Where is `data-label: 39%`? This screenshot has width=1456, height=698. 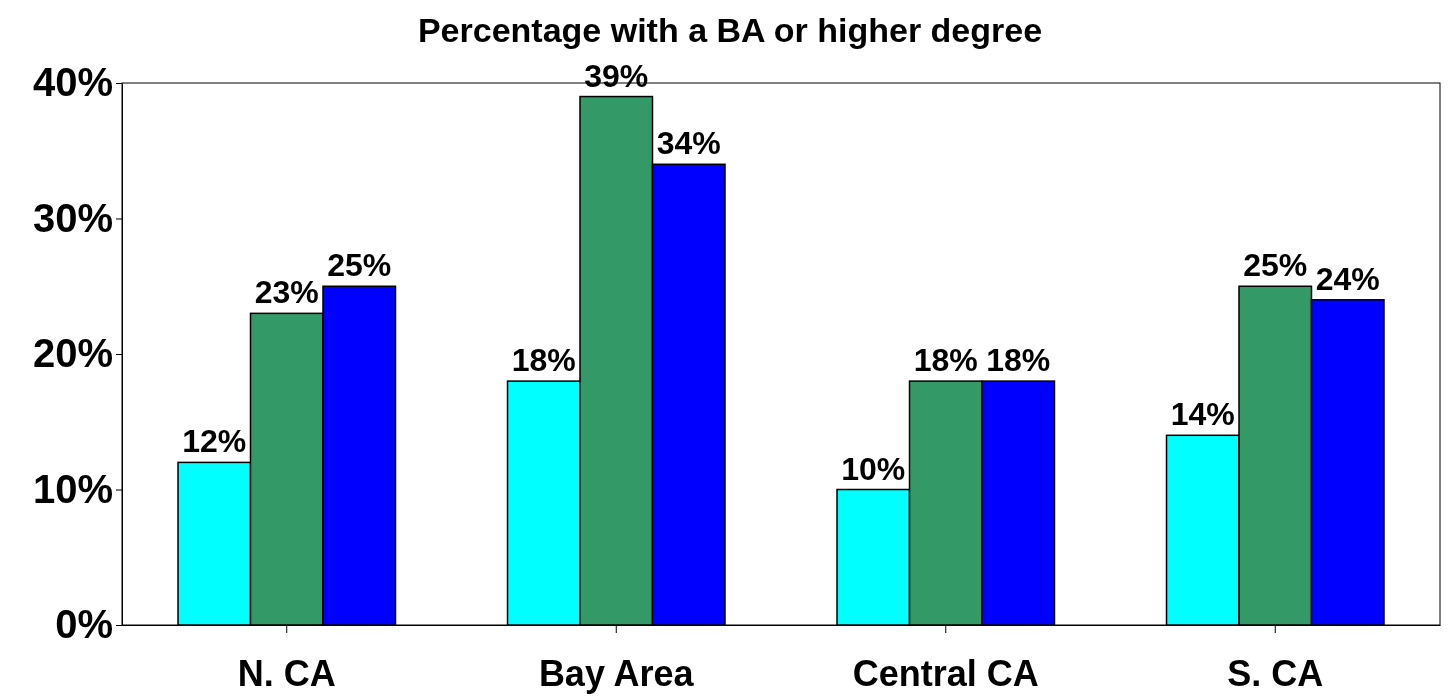
data-label: 39% is located at coordinates (616, 75).